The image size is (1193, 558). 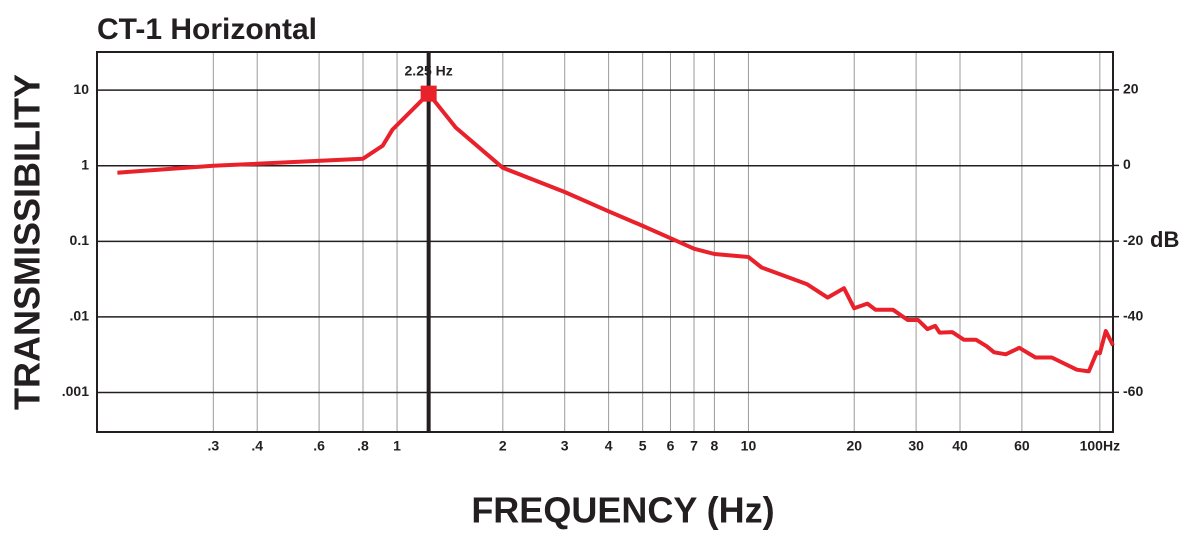 I want to click on x-tick-label: 20, so click(x=854, y=446).